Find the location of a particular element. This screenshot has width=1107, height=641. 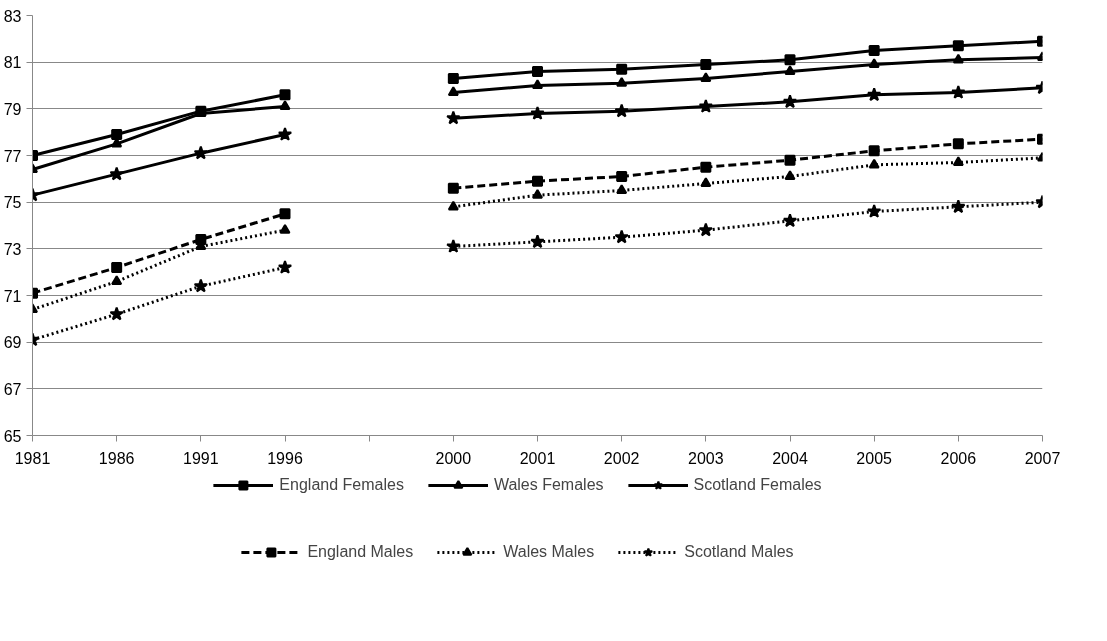

y-tick-label: 79 is located at coordinates (12, 109).